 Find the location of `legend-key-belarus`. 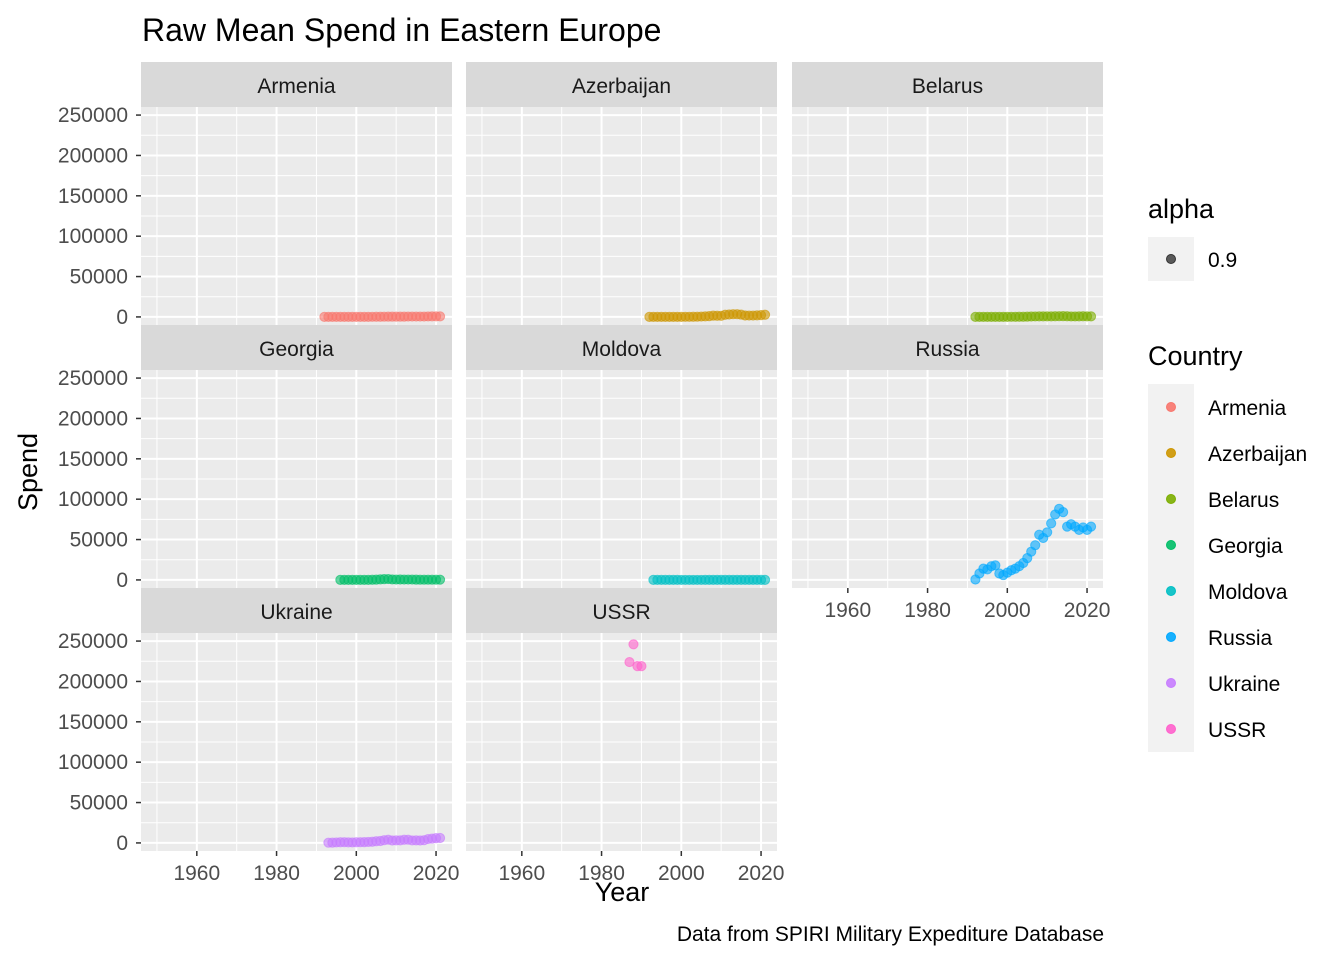

legend-key-belarus is located at coordinates (1171, 499).